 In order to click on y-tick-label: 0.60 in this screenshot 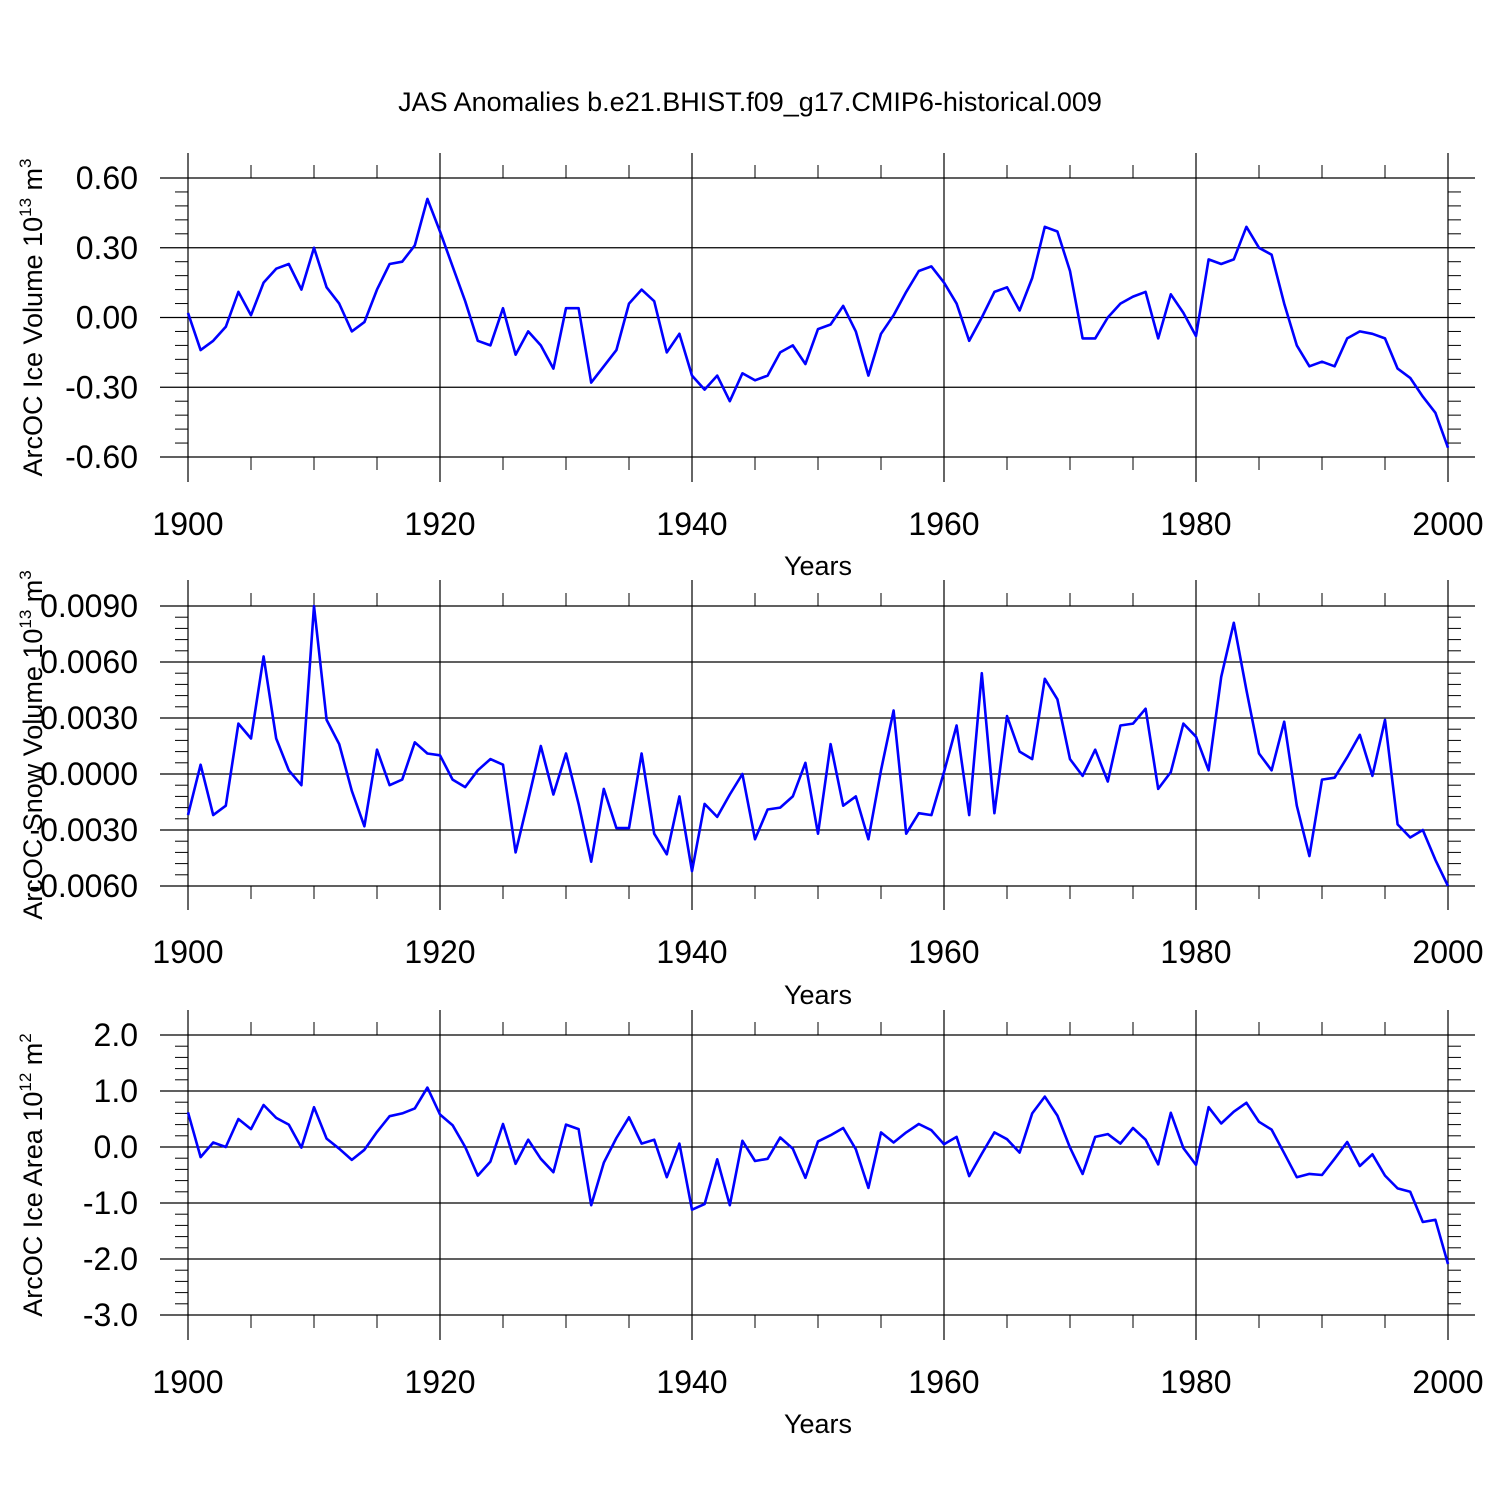, I will do `click(107, 178)`.